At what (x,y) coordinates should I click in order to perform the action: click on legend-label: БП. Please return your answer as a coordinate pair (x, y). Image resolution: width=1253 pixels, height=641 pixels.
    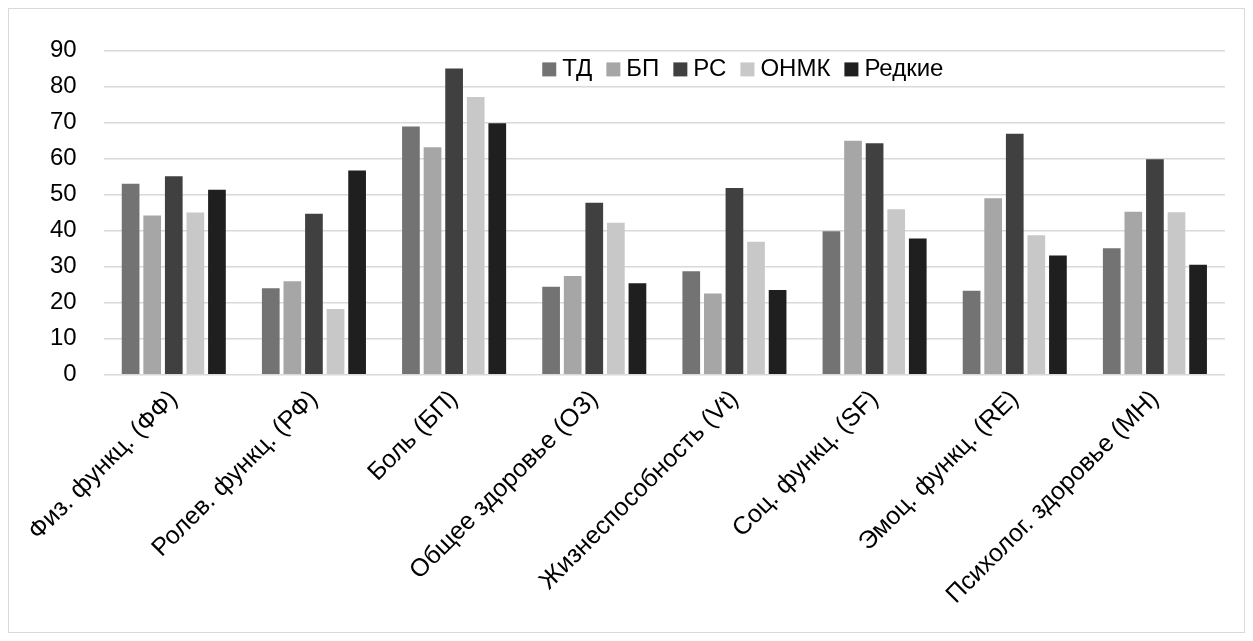
    Looking at the image, I should click on (643, 68).